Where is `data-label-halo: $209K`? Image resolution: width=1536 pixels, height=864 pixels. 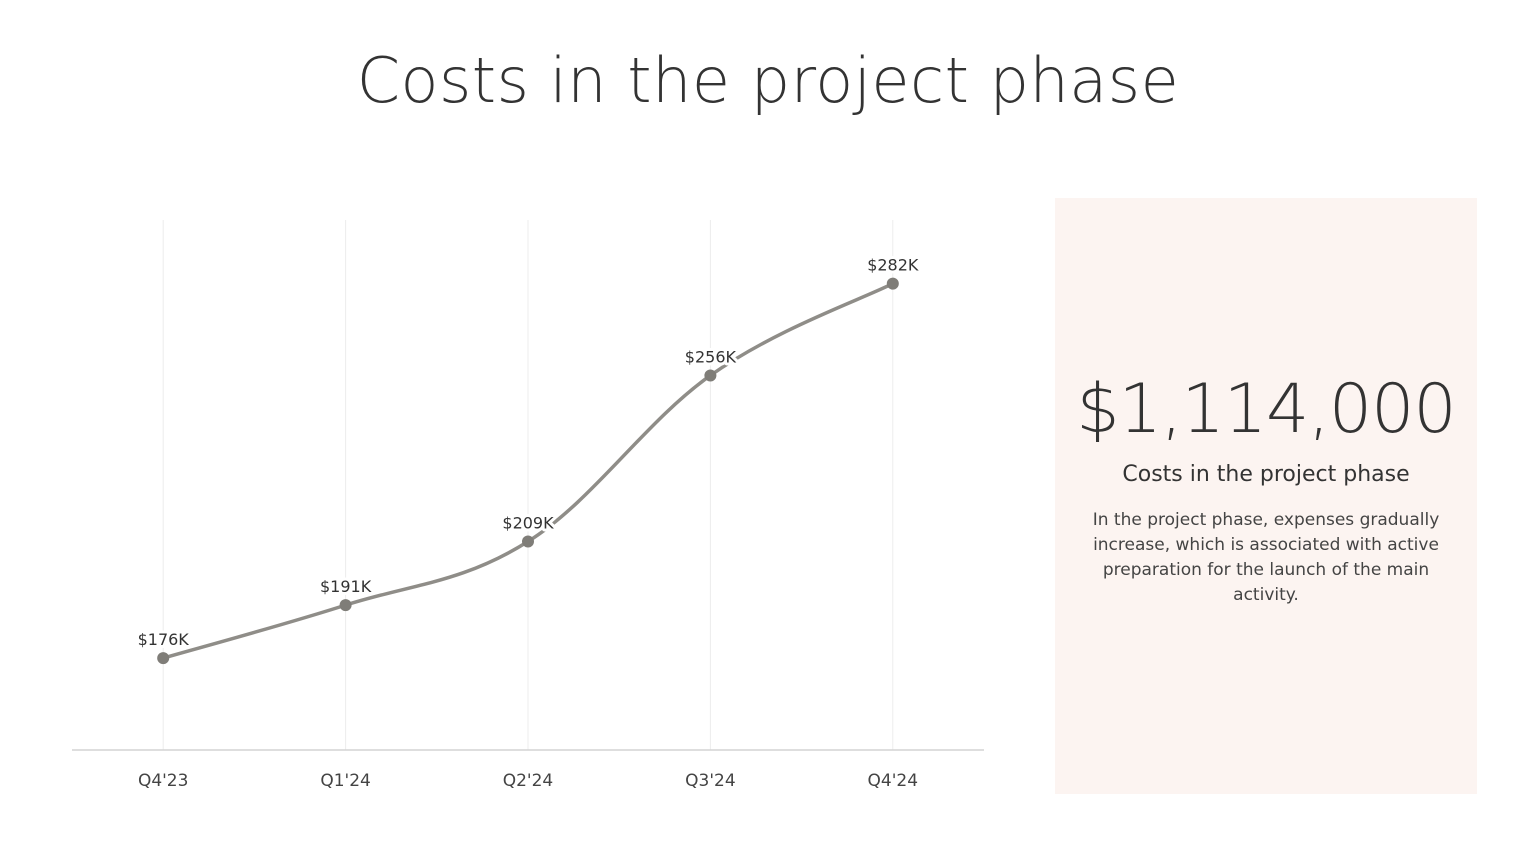 data-label-halo: $209K is located at coordinates (528, 523).